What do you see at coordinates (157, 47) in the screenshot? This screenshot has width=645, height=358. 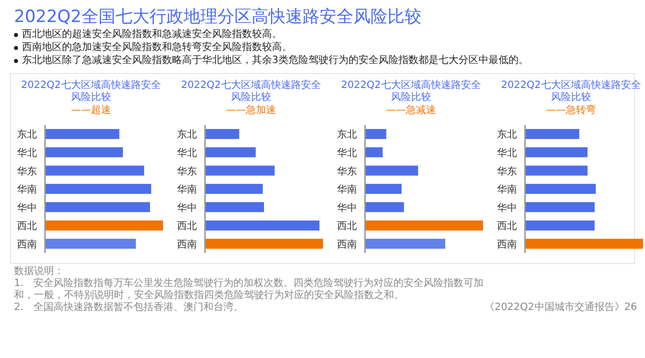 I see `text: 西南地区的急加速安全风险指数和急转弯安全风险指数较高。` at bounding box center [157, 47].